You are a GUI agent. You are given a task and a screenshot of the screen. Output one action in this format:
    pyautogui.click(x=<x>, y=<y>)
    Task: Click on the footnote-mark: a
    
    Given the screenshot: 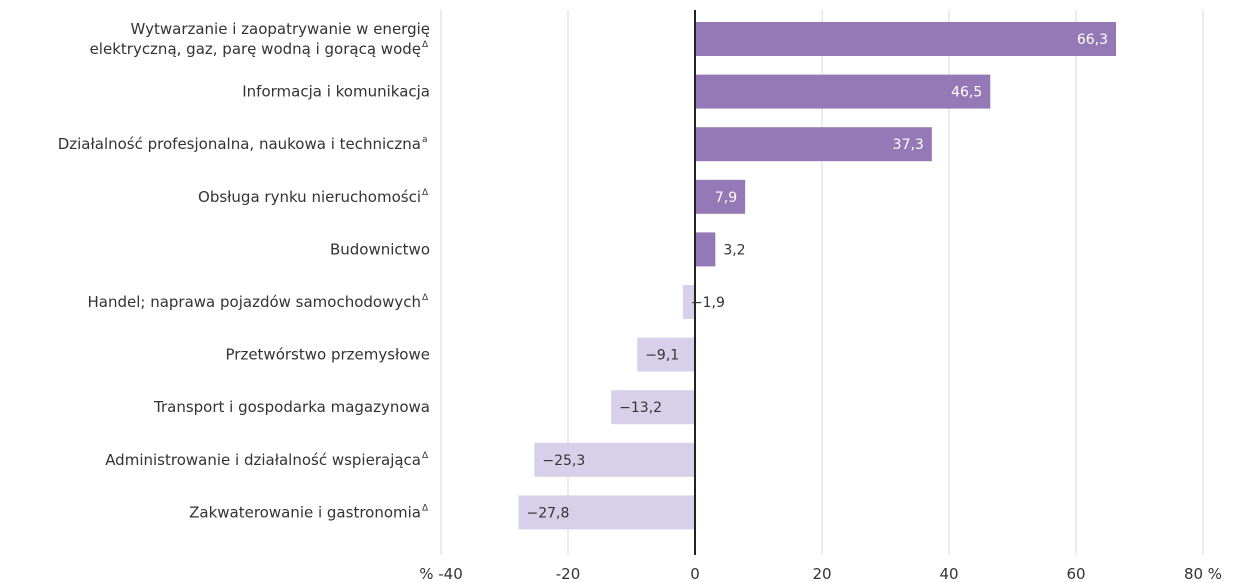 What is the action you would take?
    pyautogui.click(x=425, y=140)
    